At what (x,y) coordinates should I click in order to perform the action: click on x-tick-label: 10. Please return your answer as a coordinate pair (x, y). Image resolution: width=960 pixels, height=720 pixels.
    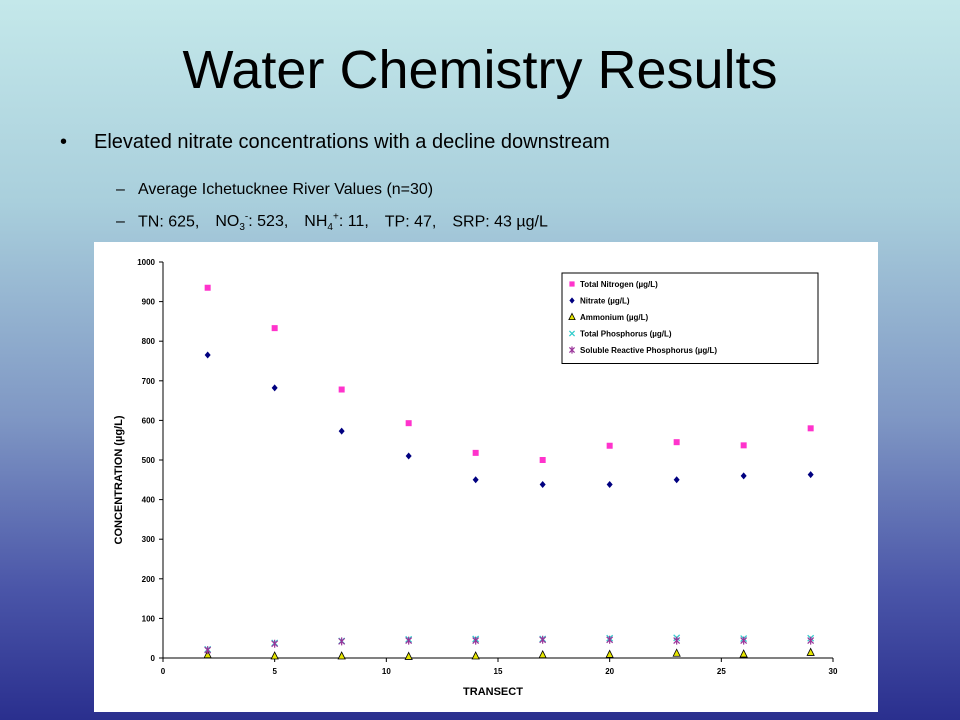
    Looking at the image, I should click on (386, 671).